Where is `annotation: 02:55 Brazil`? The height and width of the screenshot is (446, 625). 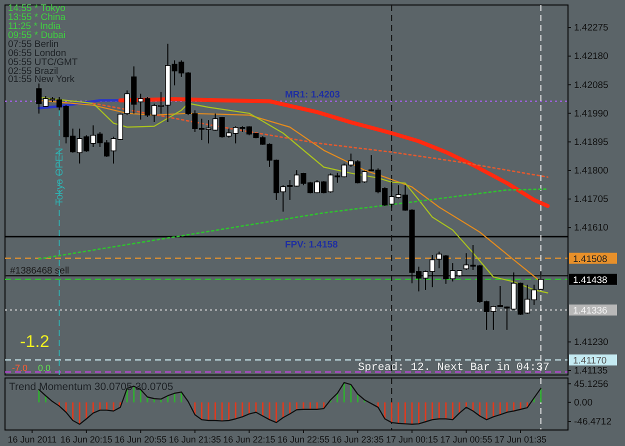 annotation: 02:55 Brazil is located at coordinates (33, 71).